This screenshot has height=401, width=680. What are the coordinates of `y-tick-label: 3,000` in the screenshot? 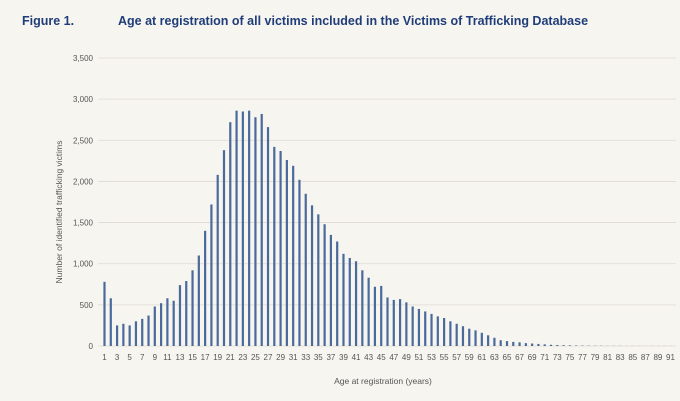 It's located at (83, 99).